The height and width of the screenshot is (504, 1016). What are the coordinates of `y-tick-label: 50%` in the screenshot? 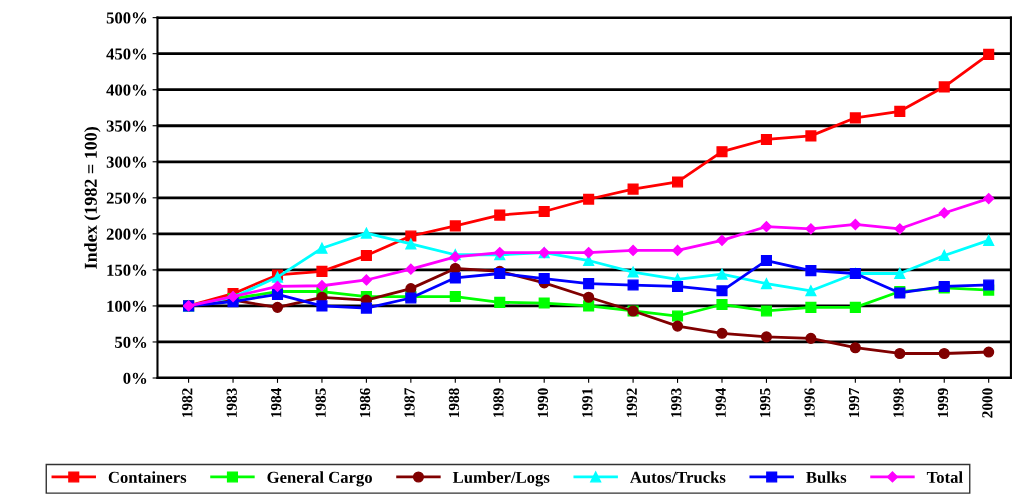 It's located at (131, 342).